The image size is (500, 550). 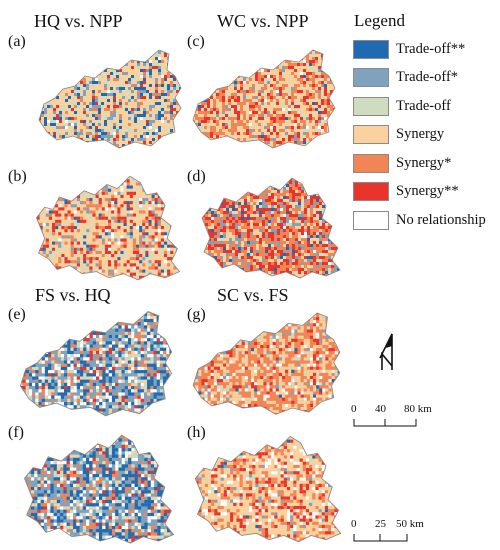 I want to click on map-panel-g, so click(x=266, y=363).